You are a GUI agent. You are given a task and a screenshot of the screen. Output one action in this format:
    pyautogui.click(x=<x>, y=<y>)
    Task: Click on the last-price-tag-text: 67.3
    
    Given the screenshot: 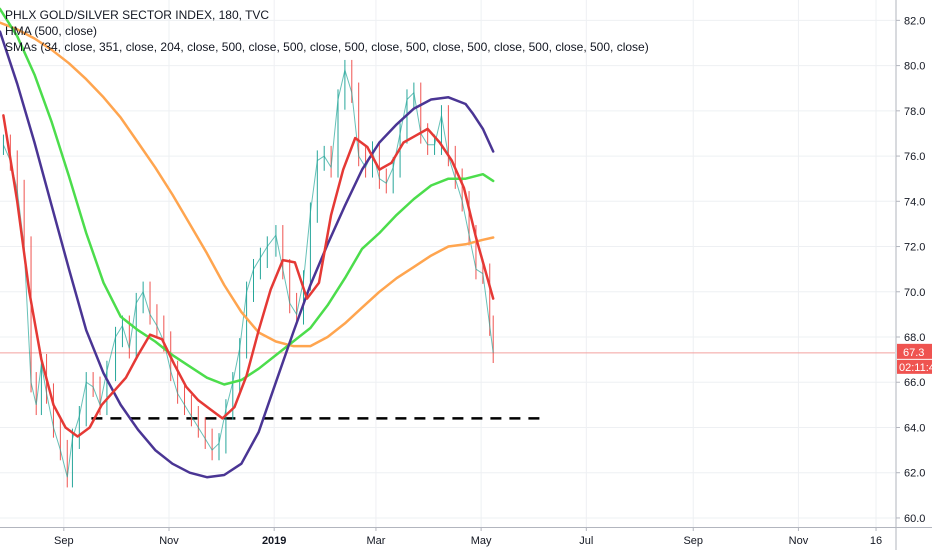 What is the action you would take?
    pyautogui.click(x=913, y=353)
    